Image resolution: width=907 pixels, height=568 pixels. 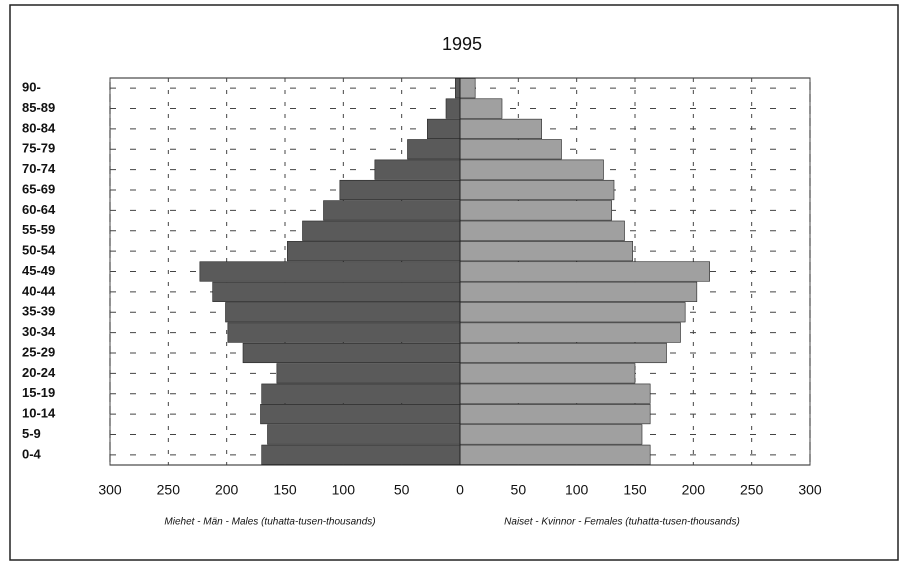 I want to click on y-tick-label: 20-24, so click(x=39, y=372).